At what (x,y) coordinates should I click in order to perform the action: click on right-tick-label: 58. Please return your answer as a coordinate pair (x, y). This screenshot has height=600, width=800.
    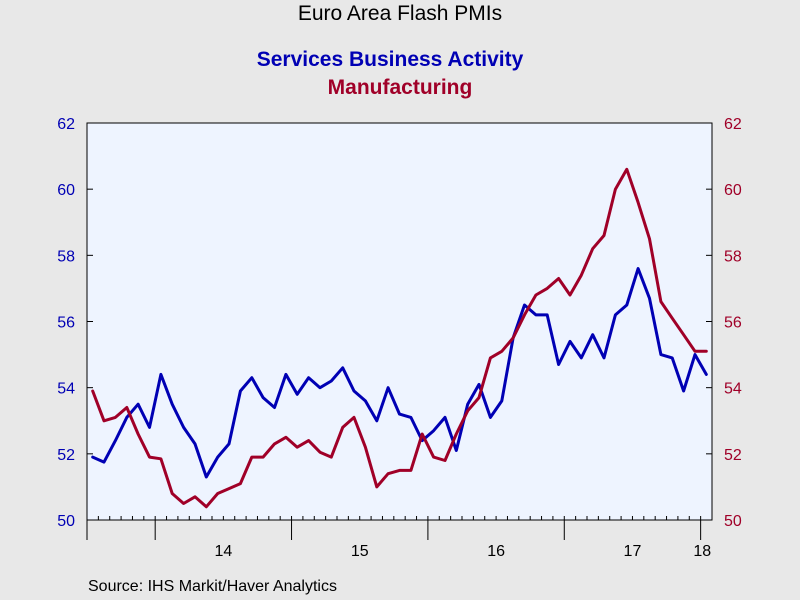
    Looking at the image, I should click on (733, 256).